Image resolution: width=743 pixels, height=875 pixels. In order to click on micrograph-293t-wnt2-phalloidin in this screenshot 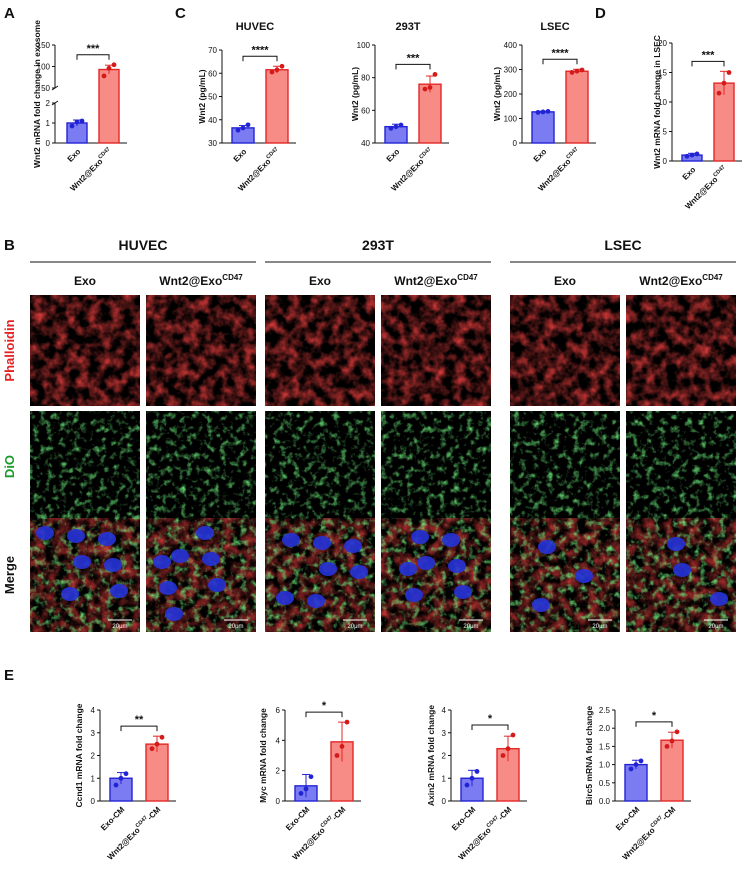, I will do `click(436, 350)`.